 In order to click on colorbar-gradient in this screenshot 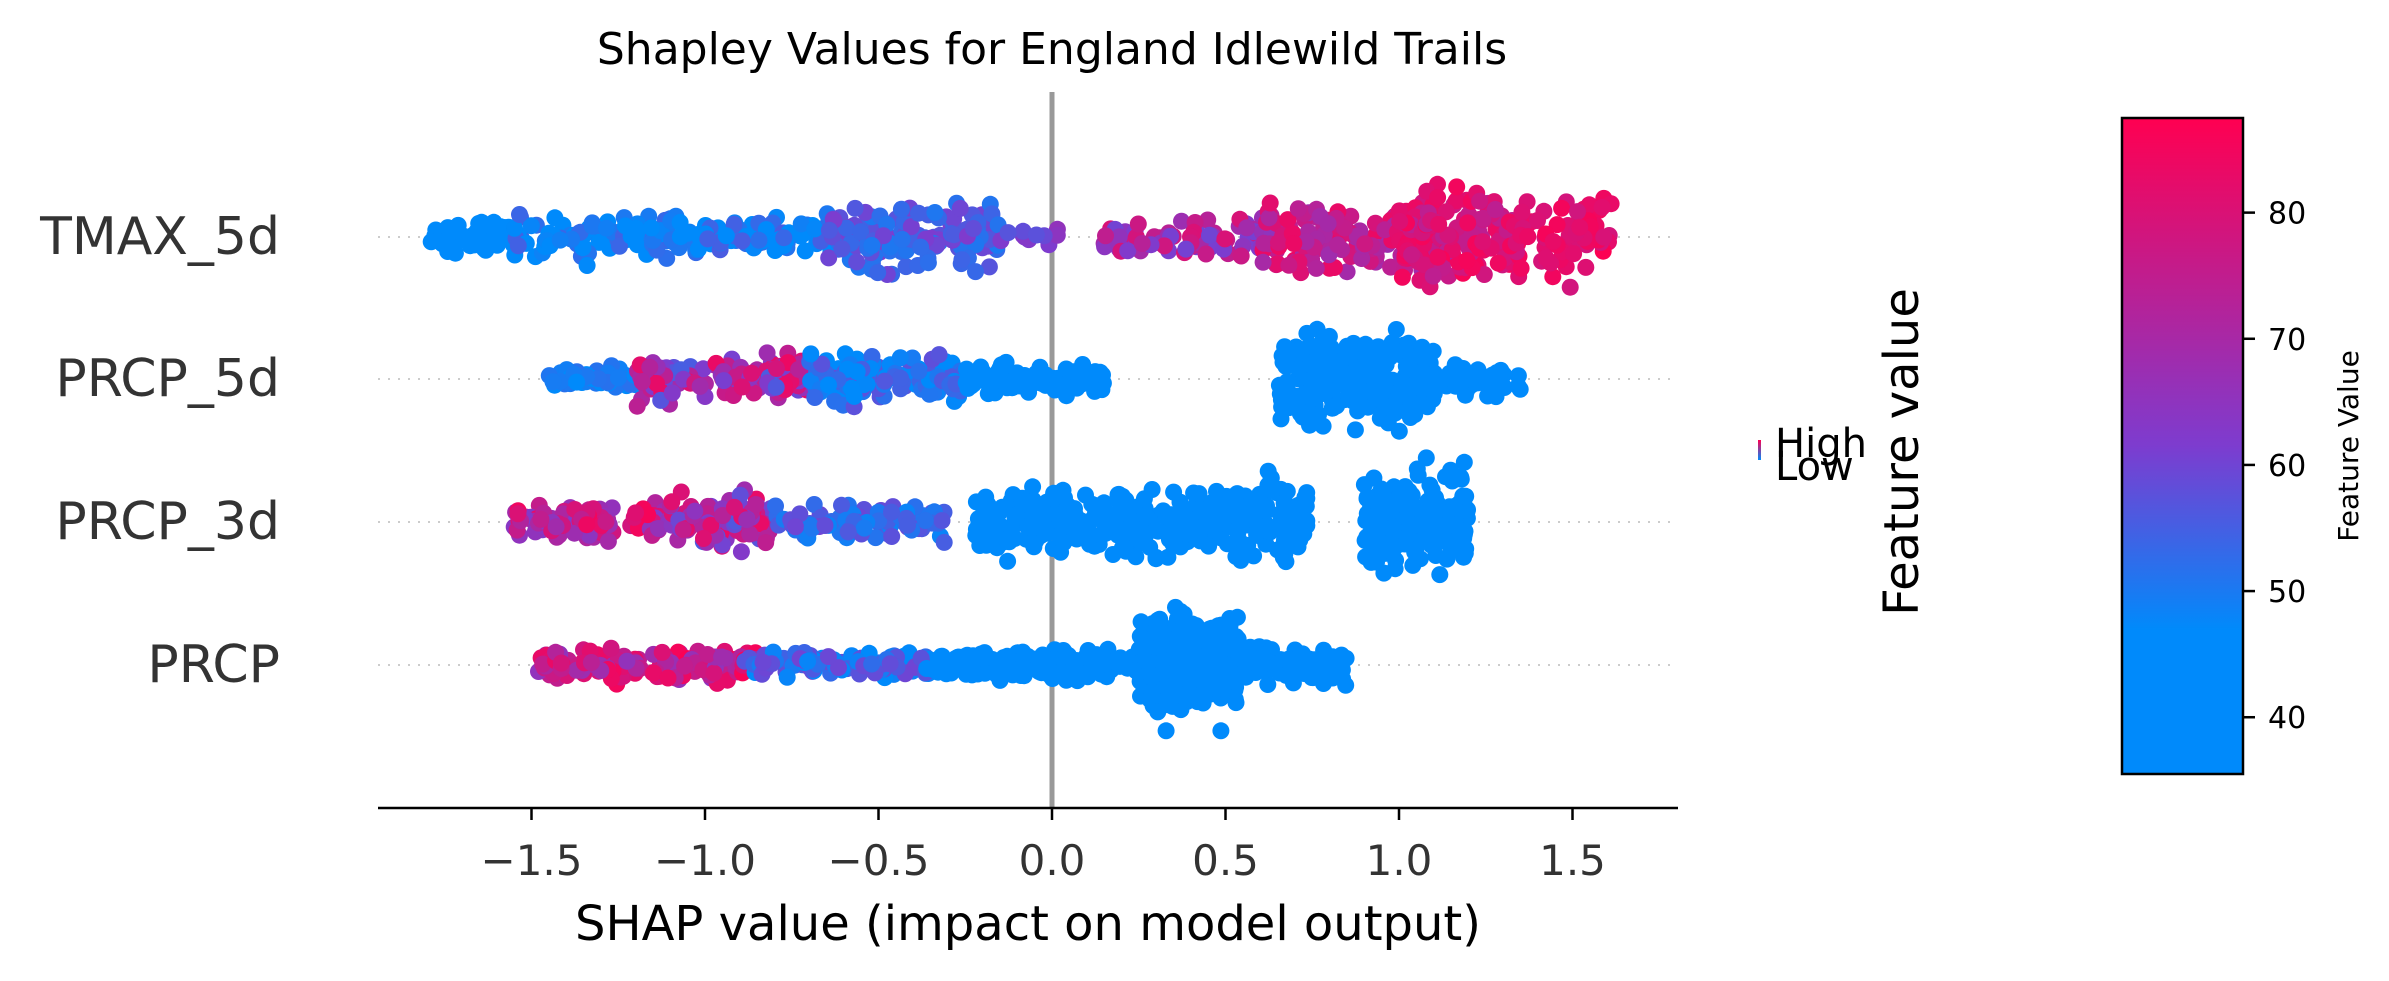, I will do `click(2182, 446)`.